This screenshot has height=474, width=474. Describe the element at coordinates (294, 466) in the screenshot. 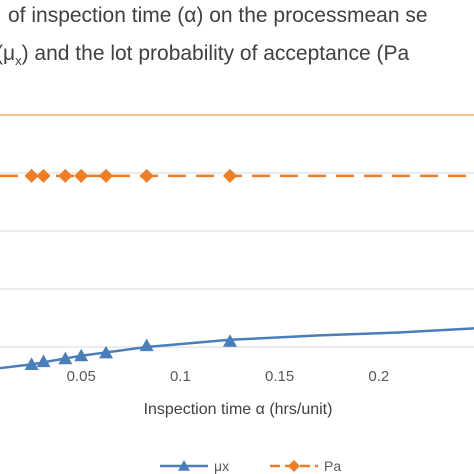

I see `legend-marker-diamond` at that location.